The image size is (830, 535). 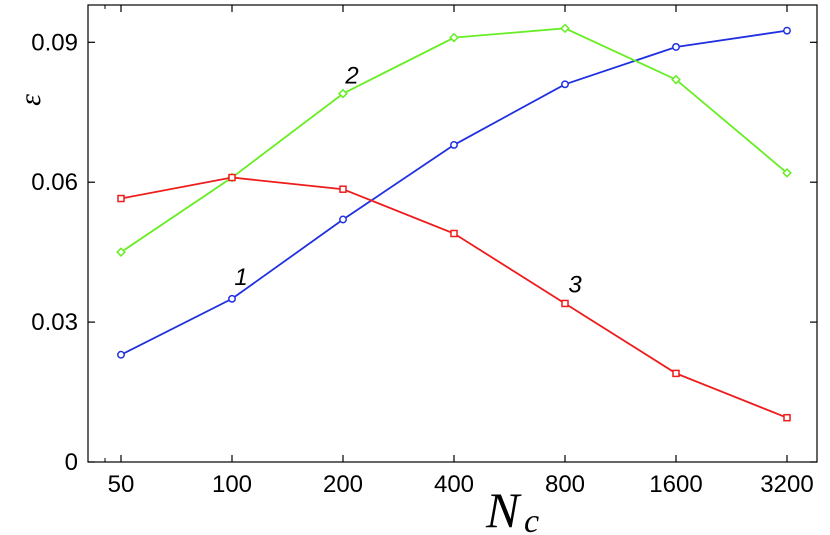 What do you see at coordinates (54, 322) in the screenshot?
I see `y-tick-label: 0.03` at bounding box center [54, 322].